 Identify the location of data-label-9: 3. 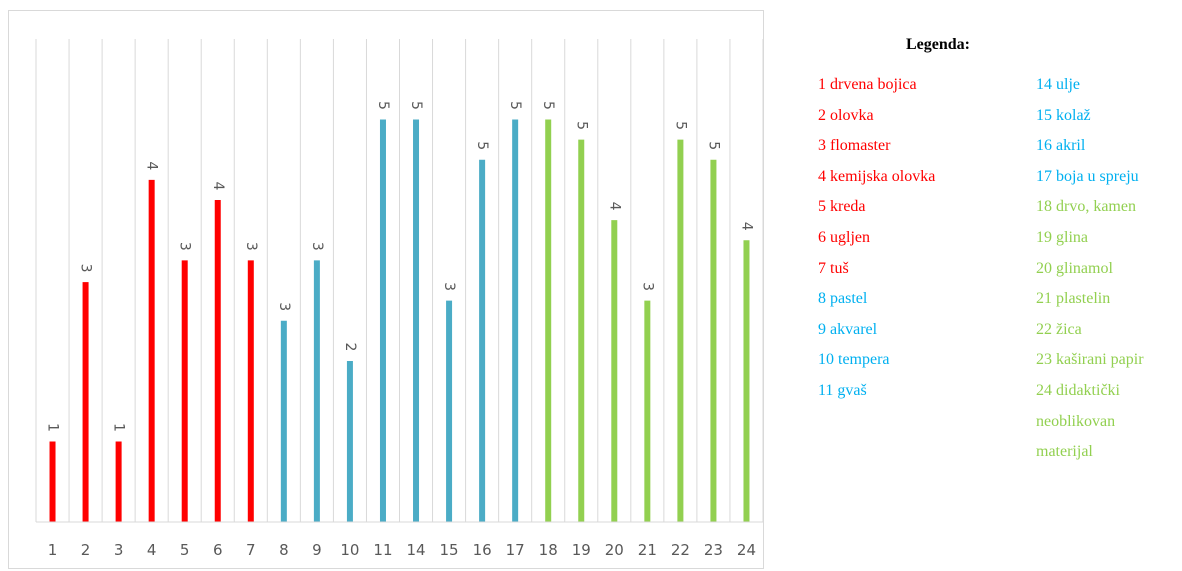
(317, 246).